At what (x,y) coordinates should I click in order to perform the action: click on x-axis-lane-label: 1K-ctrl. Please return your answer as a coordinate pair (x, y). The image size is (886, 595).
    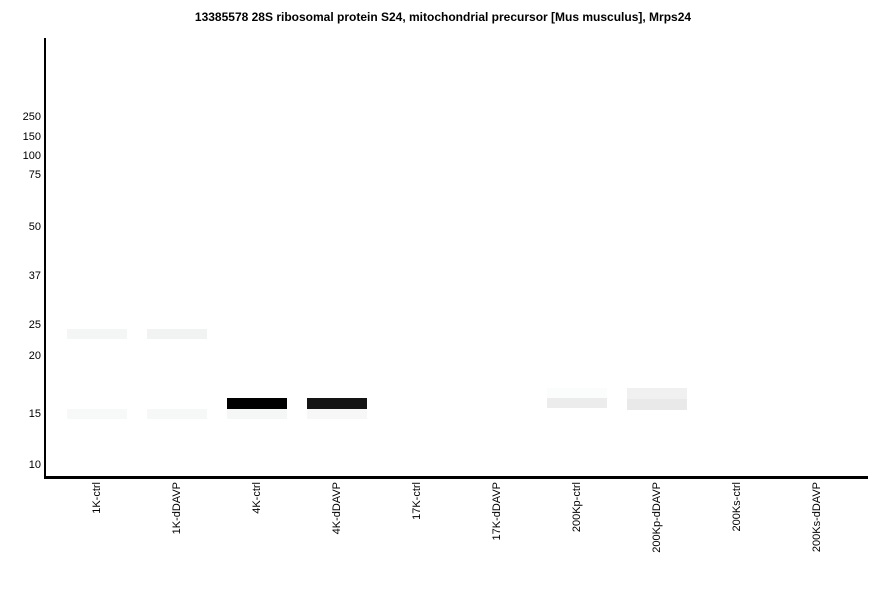
    Looking at the image, I should click on (97, 498).